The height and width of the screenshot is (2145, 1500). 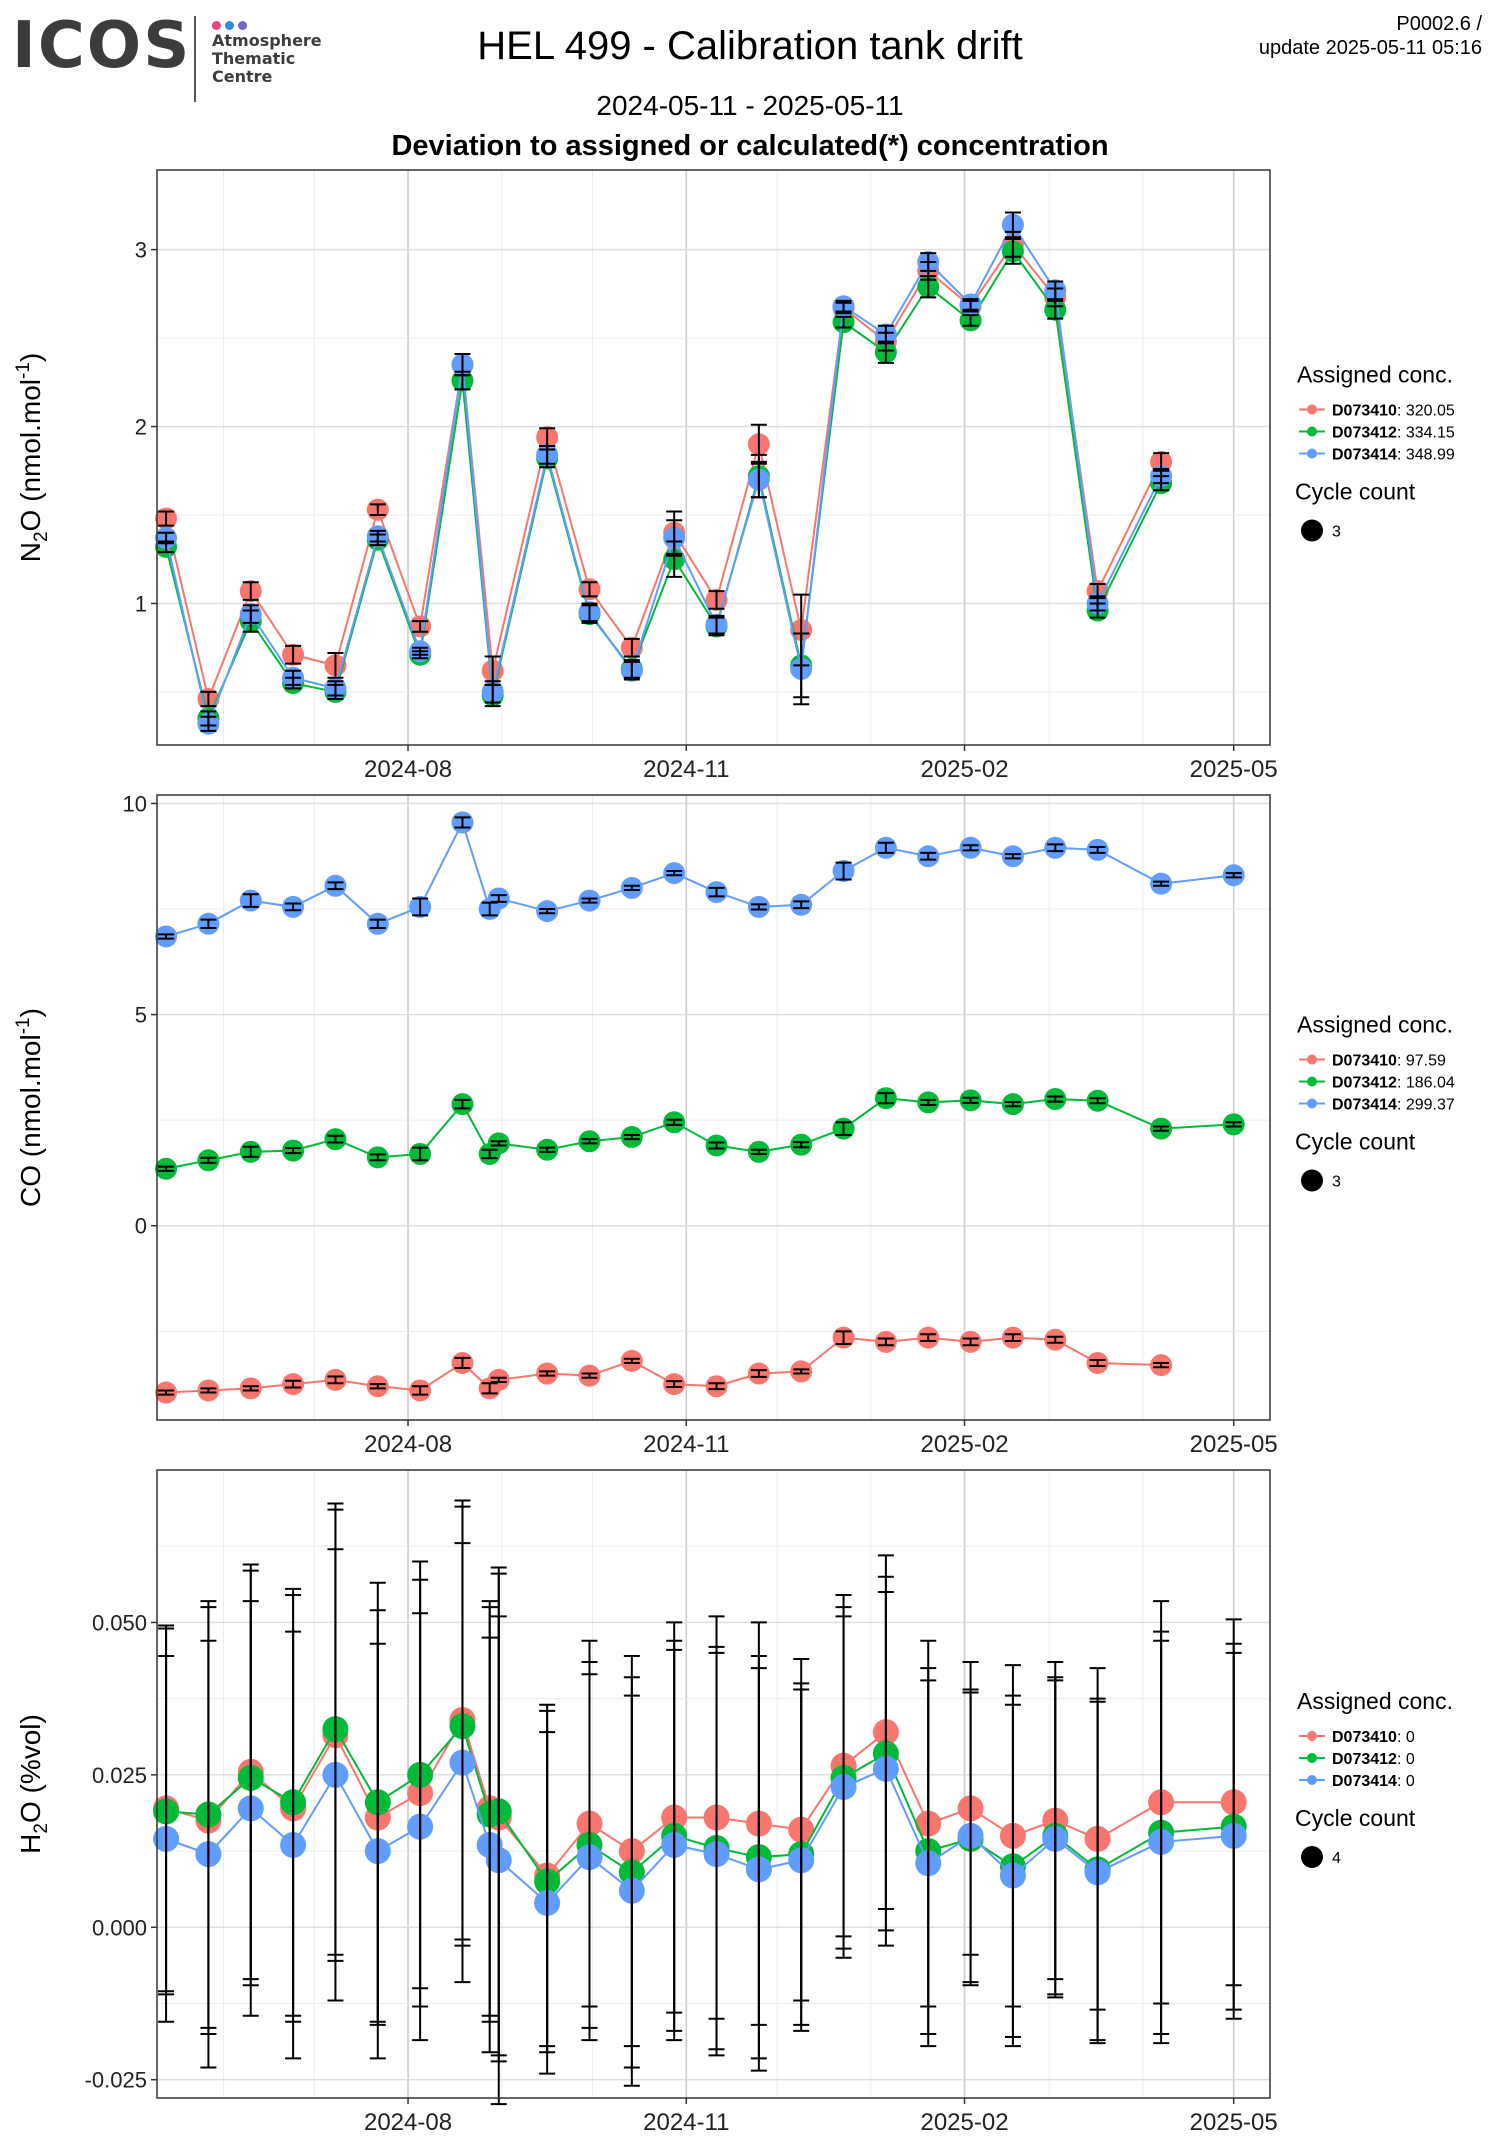 I want to click on y-label-rest: CO (nmol.mol, so click(x=30, y=1120).